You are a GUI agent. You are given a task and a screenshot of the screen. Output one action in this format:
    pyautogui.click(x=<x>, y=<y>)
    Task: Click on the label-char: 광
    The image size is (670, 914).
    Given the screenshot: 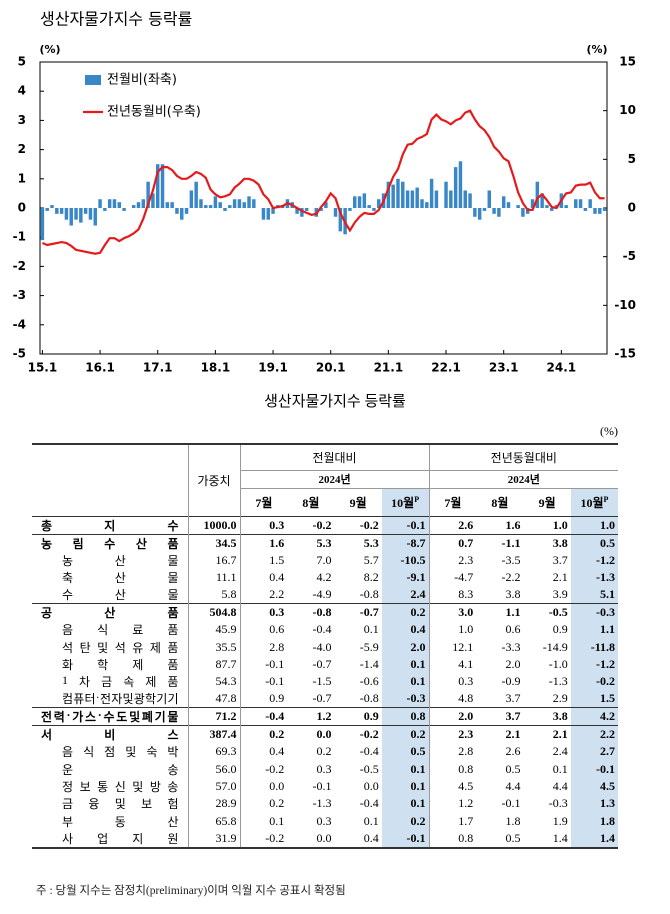 What is the action you would take?
    pyautogui.click(x=139, y=699)
    